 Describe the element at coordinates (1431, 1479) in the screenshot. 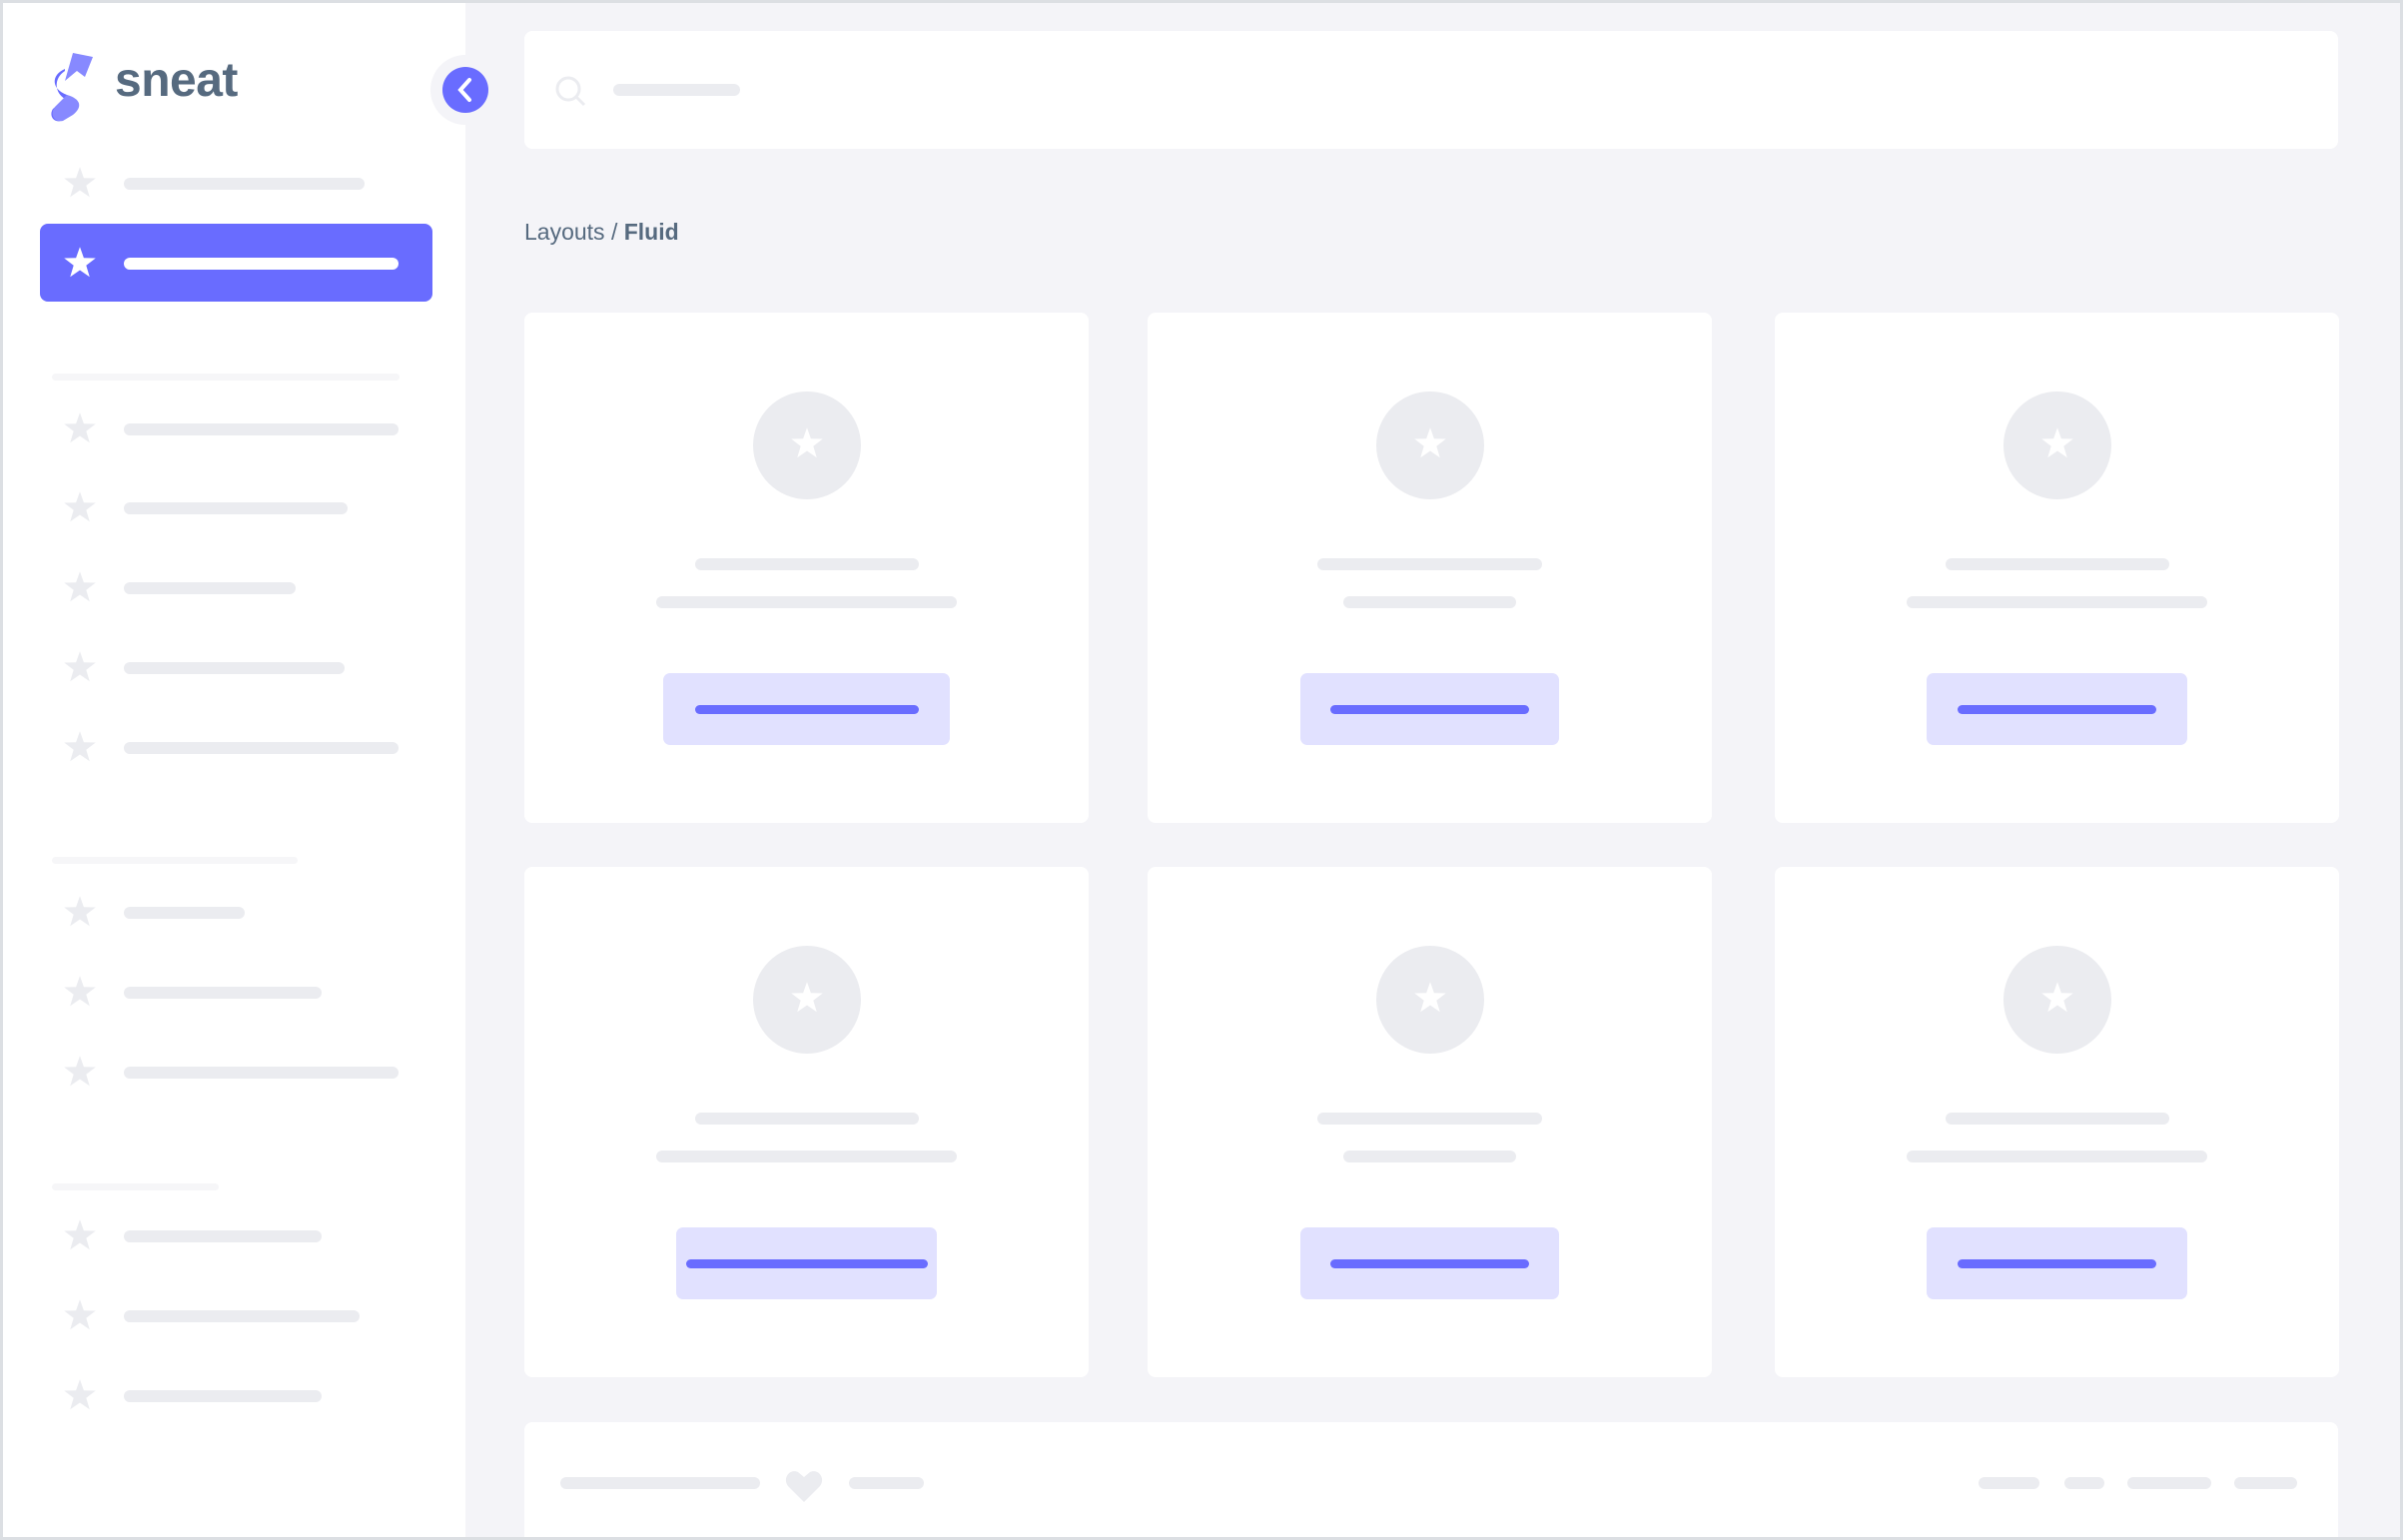

I see `footer` at that location.